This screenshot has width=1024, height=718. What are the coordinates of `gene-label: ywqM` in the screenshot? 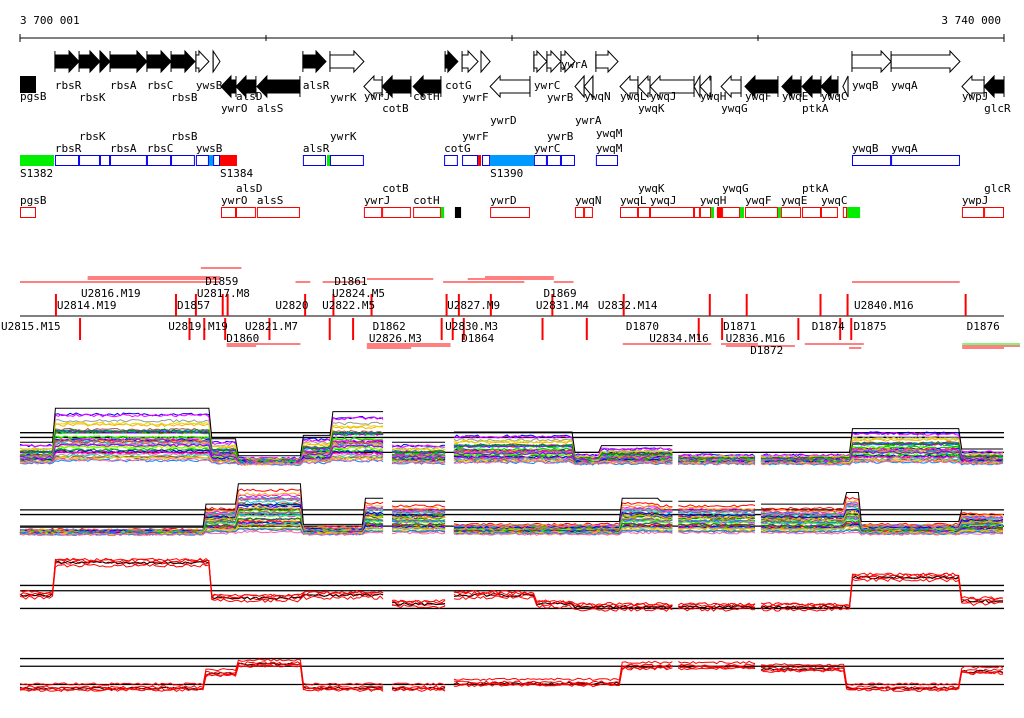 It's located at (609, 133).